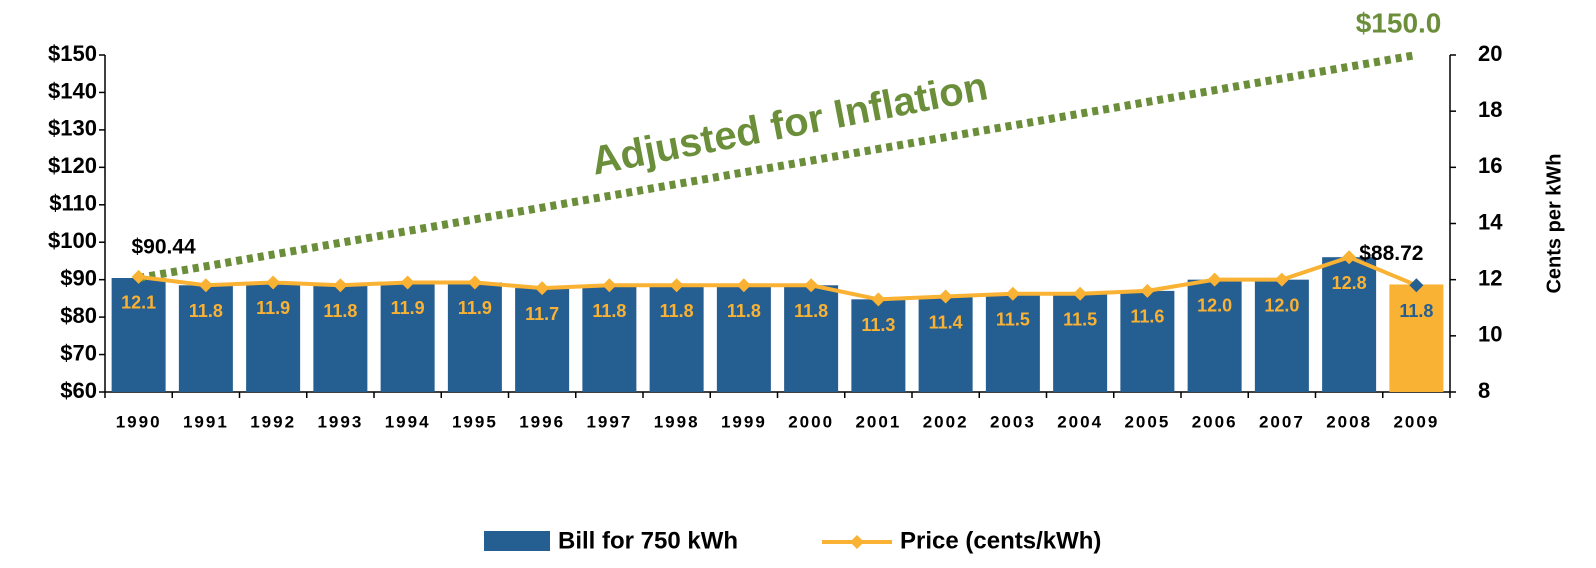 Image resolution: width=1596 pixels, height=568 pixels. What do you see at coordinates (1147, 421) in the screenshot?
I see `x-tick-label: 2005` at bounding box center [1147, 421].